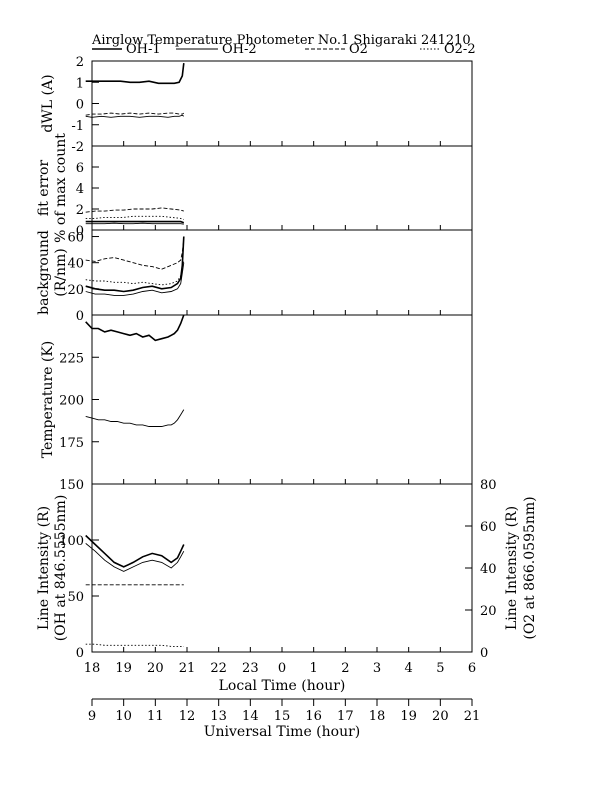 The width and height of the screenshot is (612, 792). What do you see at coordinates (218, 668) in the screenshot?
I see `local-time-tick-label: 22` at bounding box center [218, 668].